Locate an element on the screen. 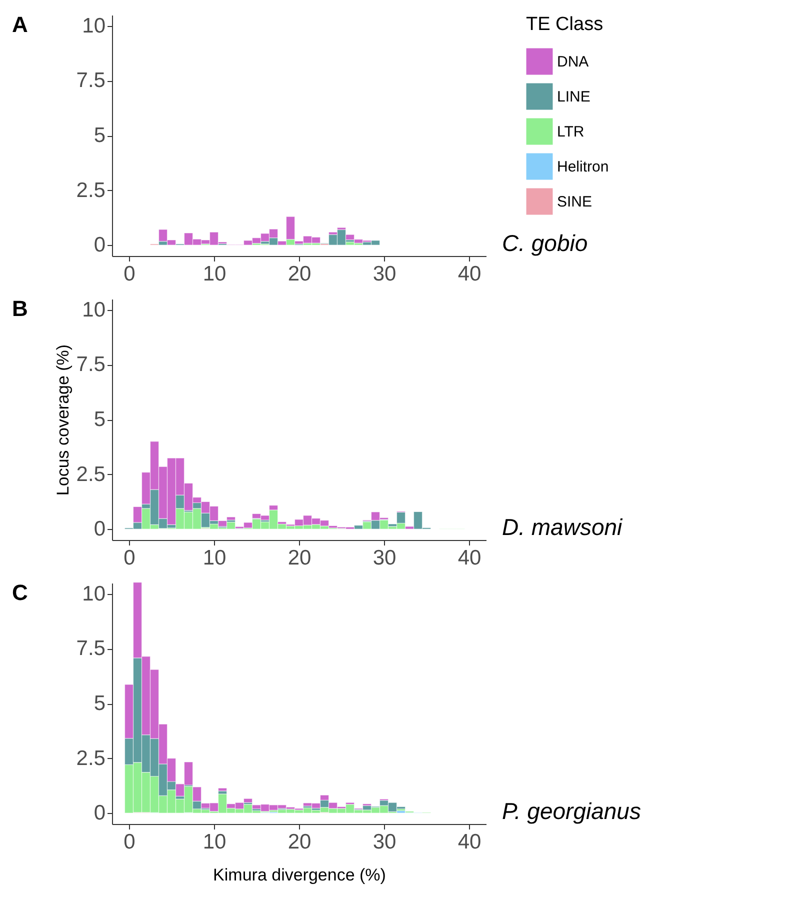 This screenshot has height=899, width=810. text: D. mawsoni is located at coordinates (563, 527).